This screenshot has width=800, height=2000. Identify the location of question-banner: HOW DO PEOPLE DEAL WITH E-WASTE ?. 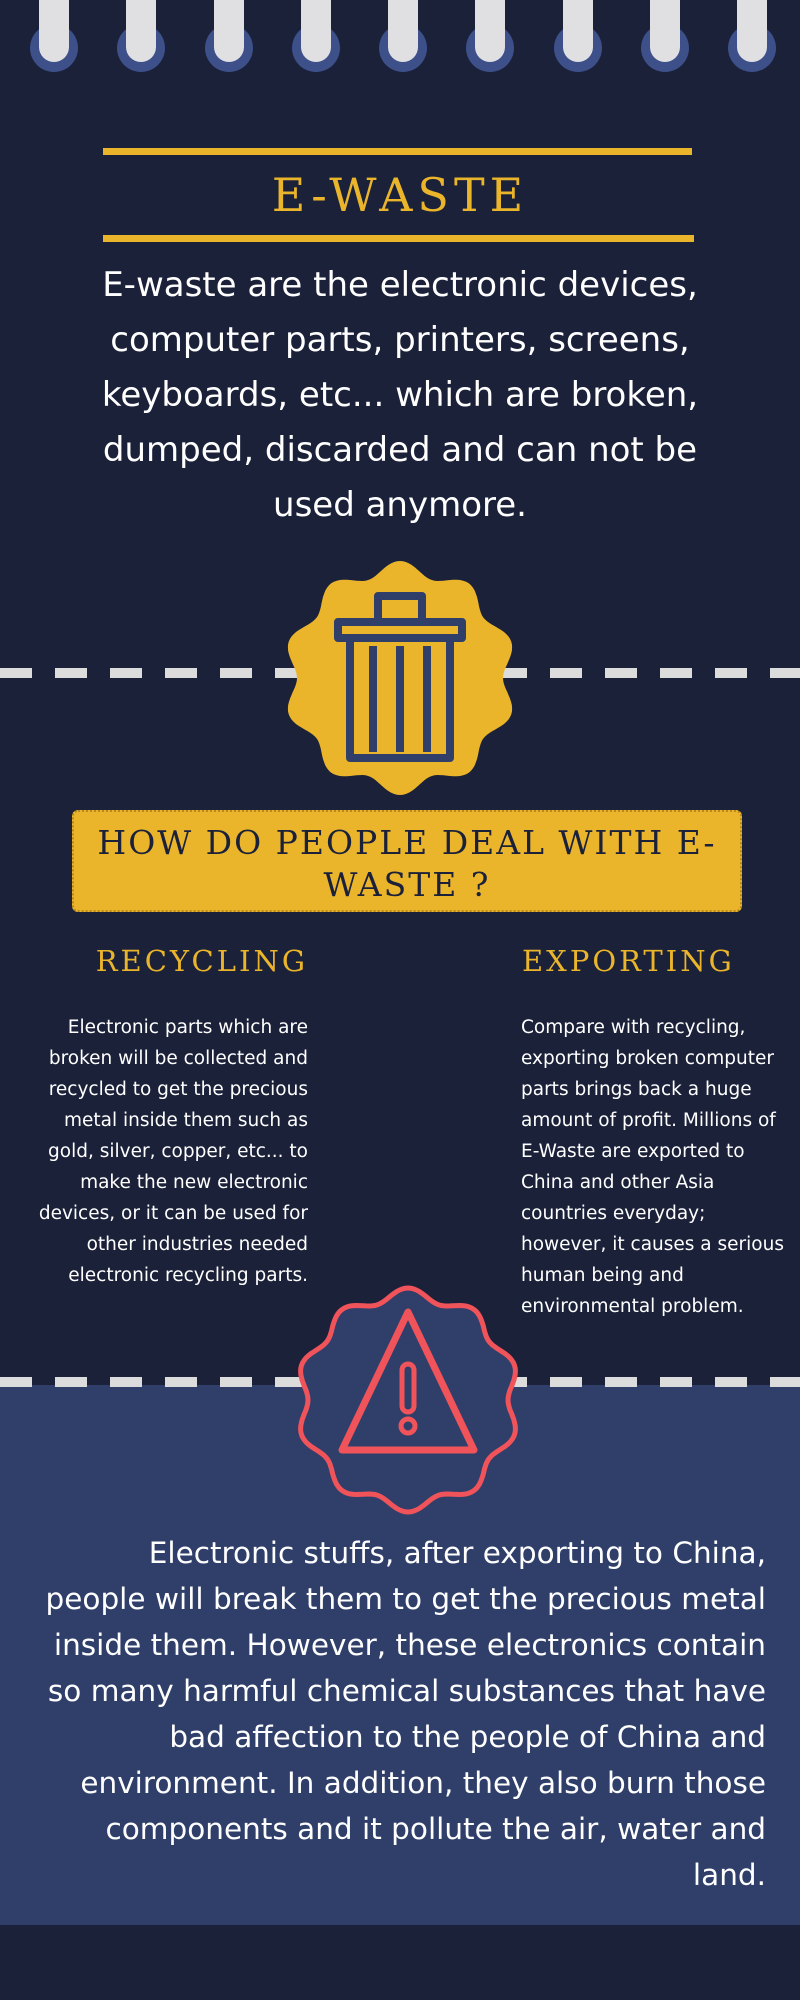
(407, 861).